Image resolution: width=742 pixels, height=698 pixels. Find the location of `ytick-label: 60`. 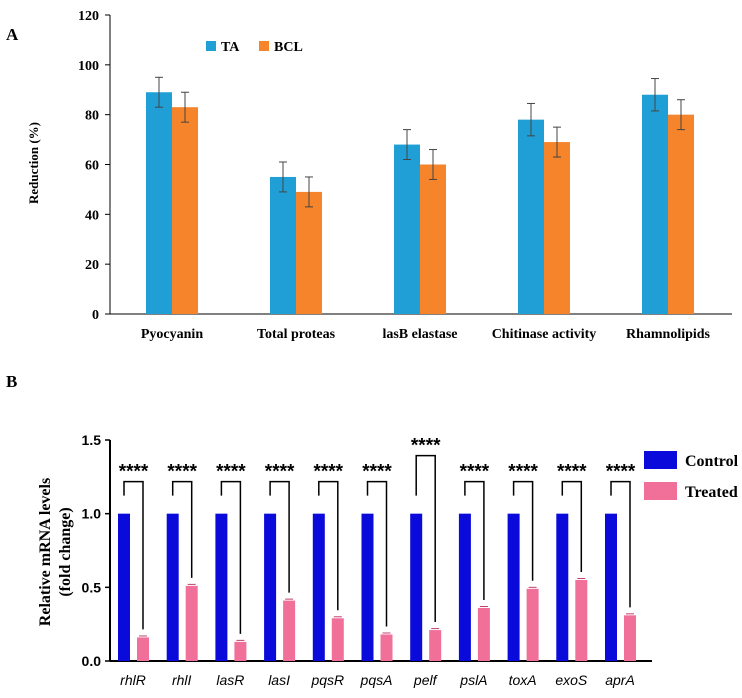

ytick-label: 60 is located at coordinates (92, 166).